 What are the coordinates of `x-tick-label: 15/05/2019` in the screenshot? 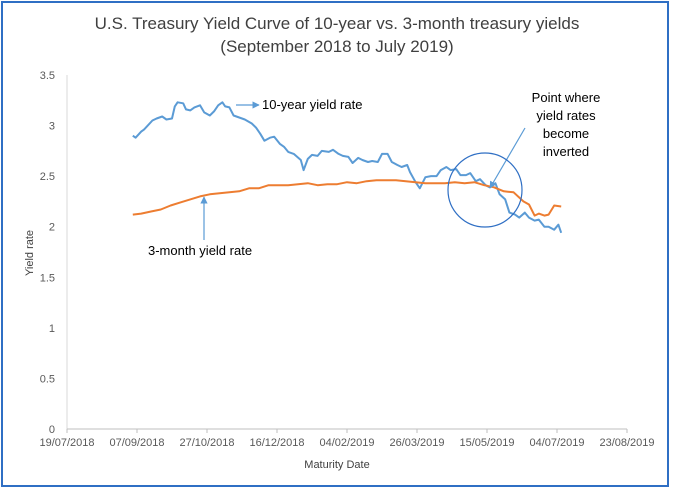 It's located at (486, 443).